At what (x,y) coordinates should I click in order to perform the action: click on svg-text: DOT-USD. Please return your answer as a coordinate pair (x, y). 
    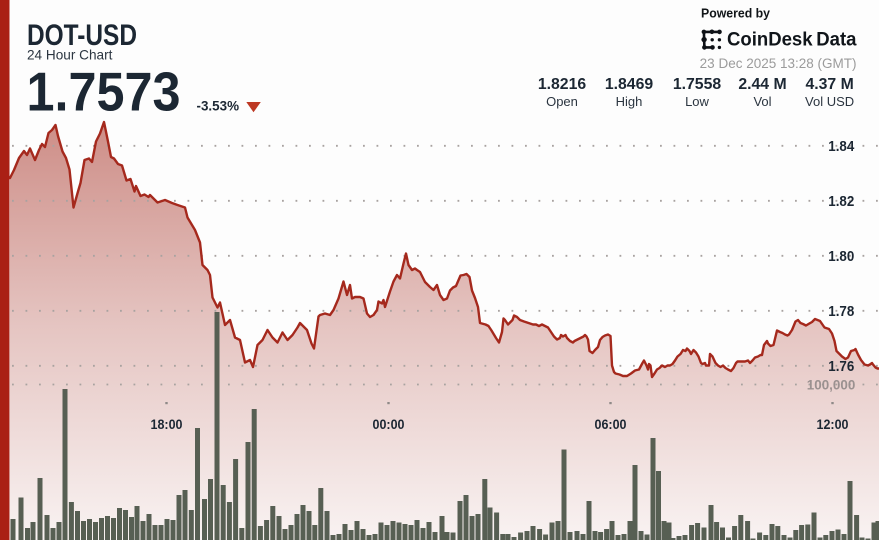
    Looking at the image, I should click on (82, 35).